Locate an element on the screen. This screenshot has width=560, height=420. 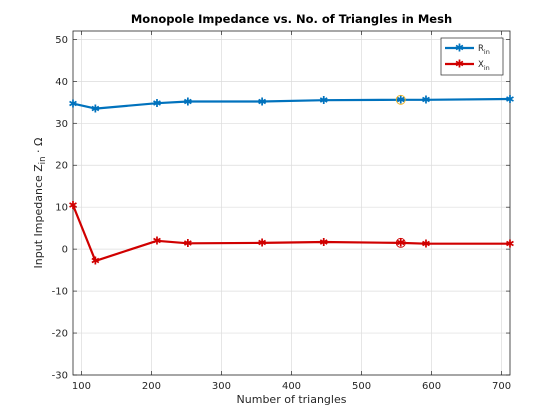
y-axis-label-subscript: in is located at coordinates (43, 160).